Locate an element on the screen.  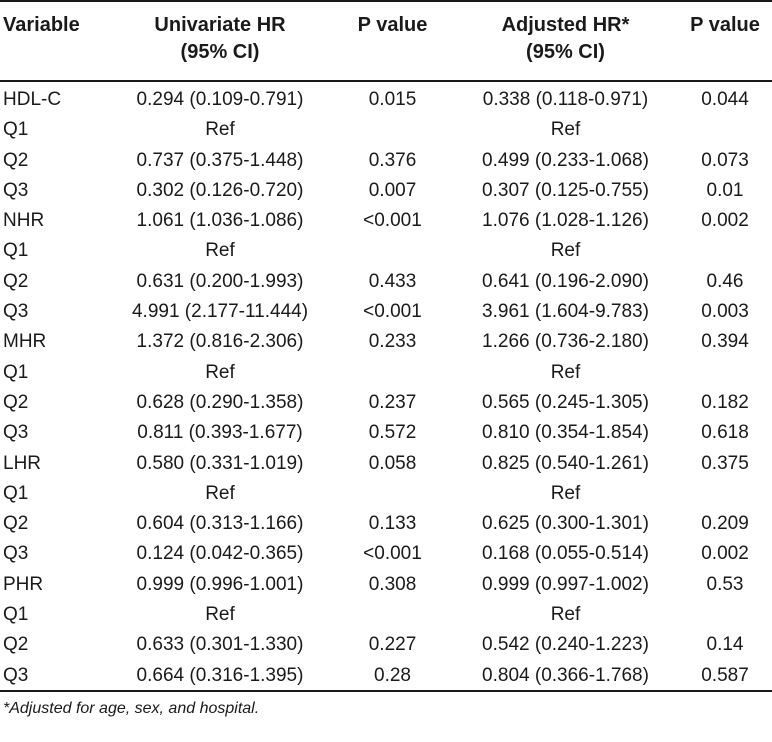
cell-univariate-hr: 0.604 (0.313-1.166) is located at coordinates (220, 524).